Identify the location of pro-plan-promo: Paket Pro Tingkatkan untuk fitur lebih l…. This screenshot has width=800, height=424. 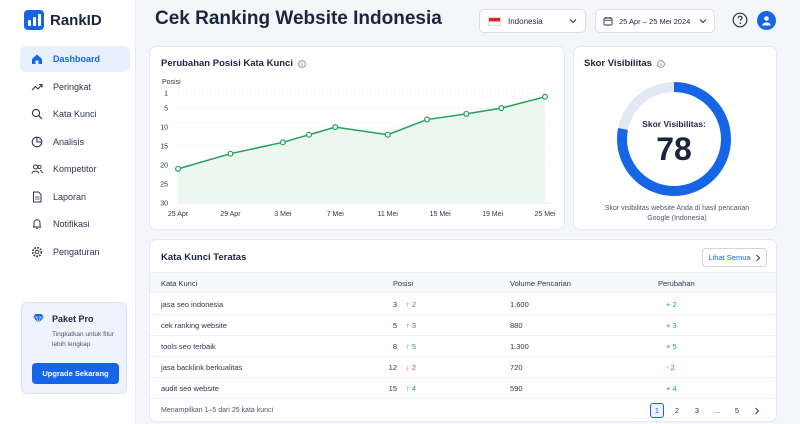
(74, 348).